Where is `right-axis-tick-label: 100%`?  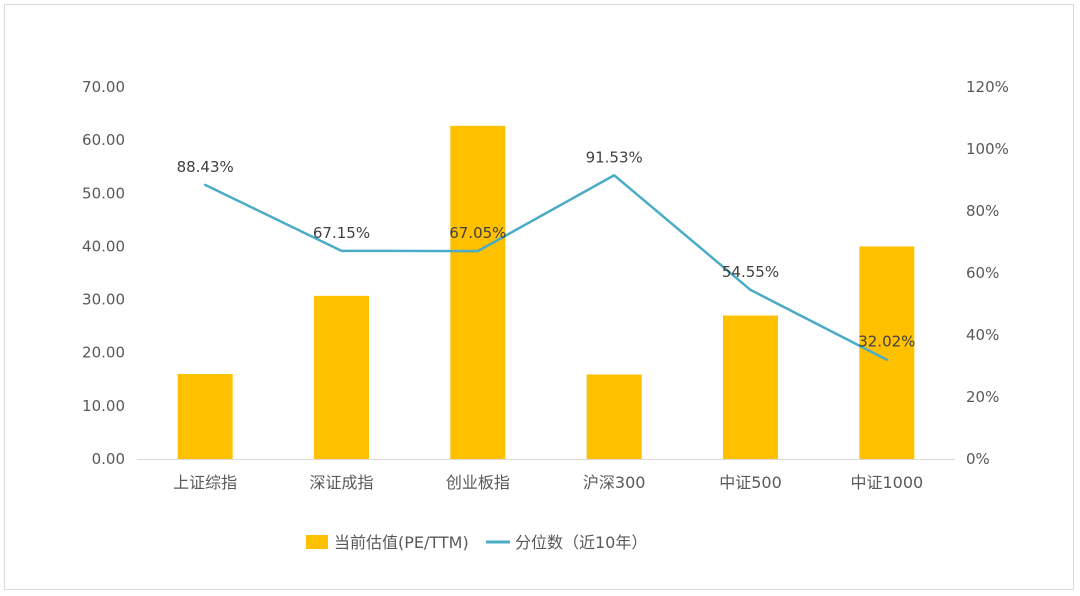
right-axis-tick-label: 100% is located at coordinates (987, 149).